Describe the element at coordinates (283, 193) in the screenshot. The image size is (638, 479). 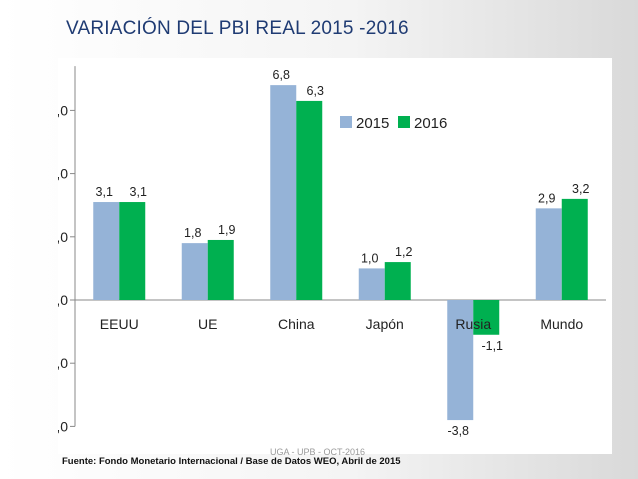
I see `bar-2015-china` at that location.